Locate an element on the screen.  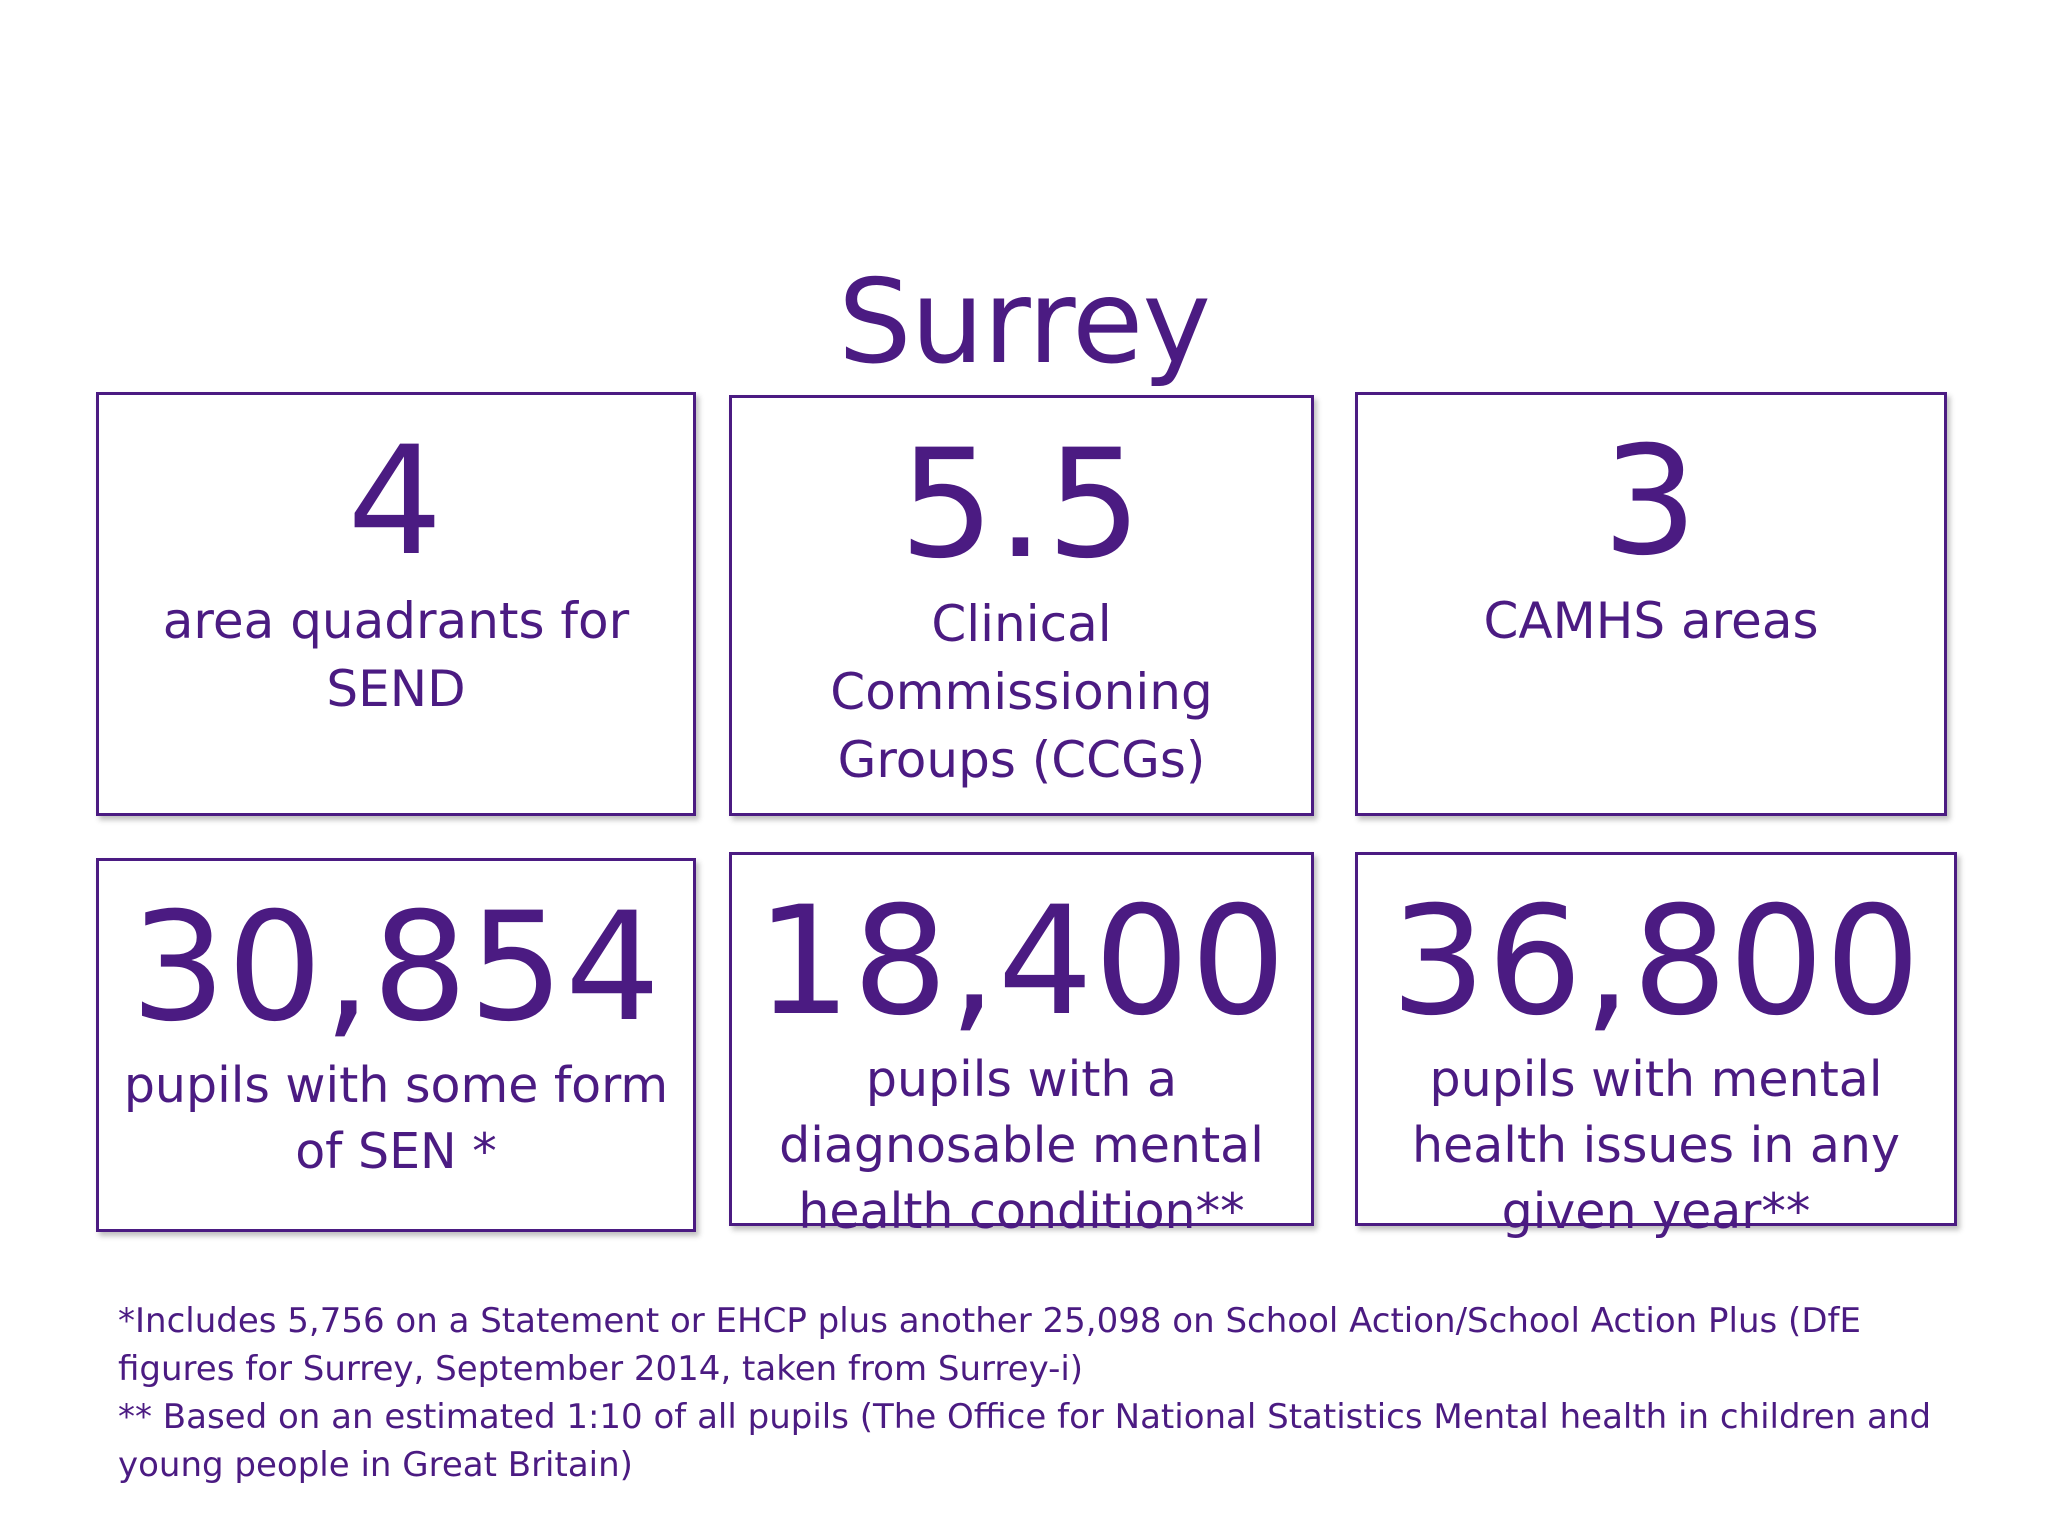
page-title: Surrey is located at coordinates (1024, 322).